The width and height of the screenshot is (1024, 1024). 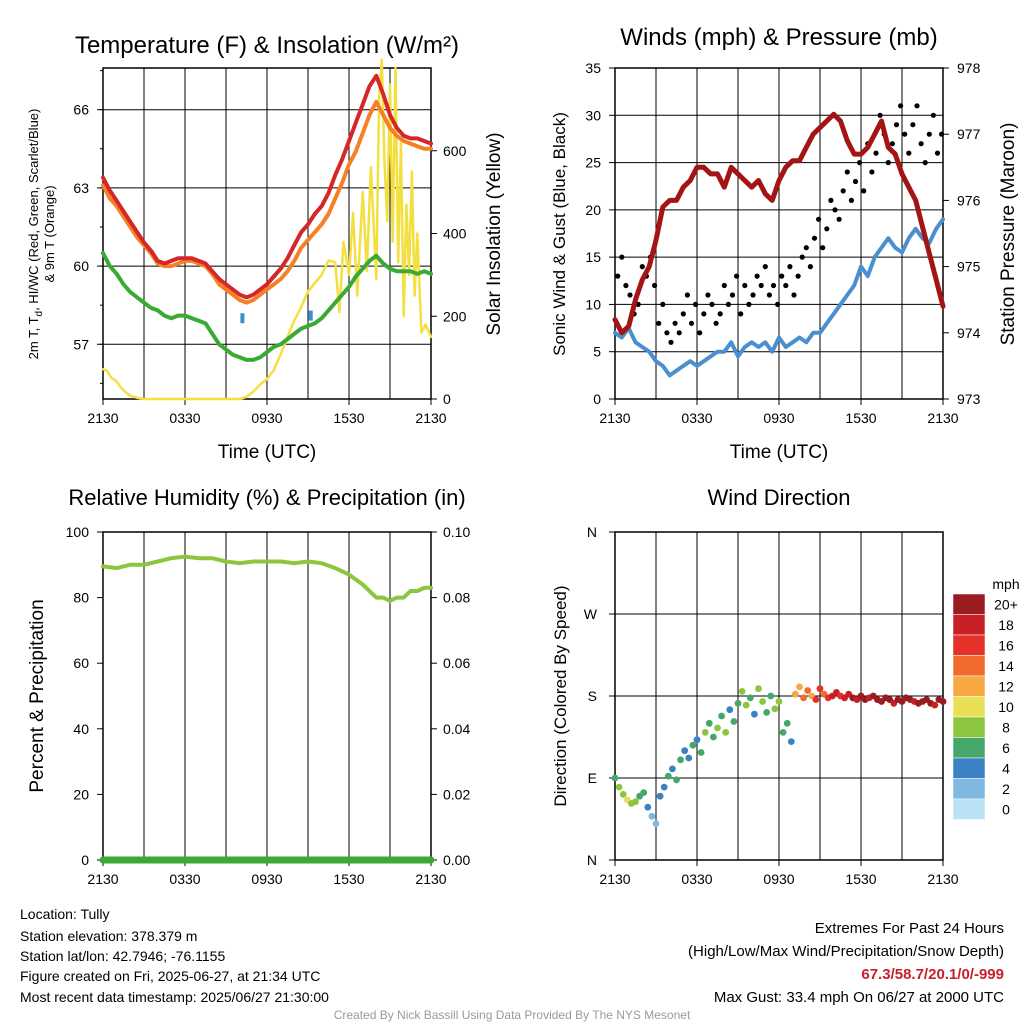 What do you see at coordinates (778, 418) in the screenshot?
I see `wind-xtick-label: 0930` at bounding box center [778, 418].